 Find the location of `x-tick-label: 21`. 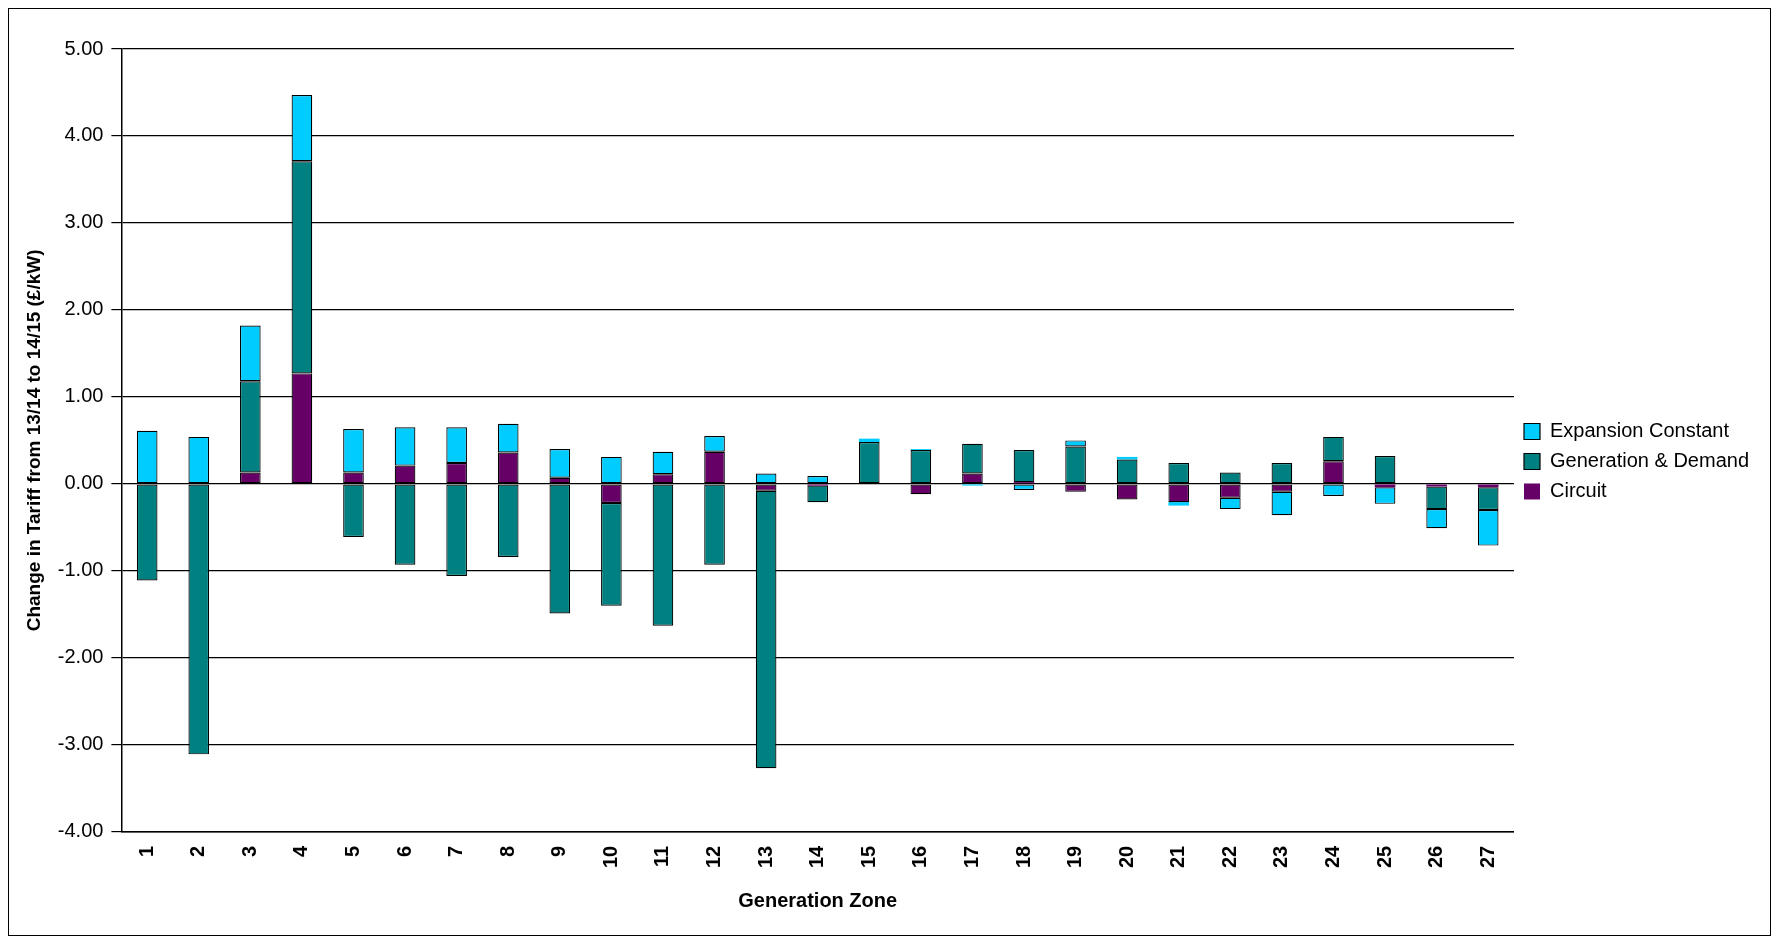

x-tick-label: 21 is located at coordinates (1177, 856).